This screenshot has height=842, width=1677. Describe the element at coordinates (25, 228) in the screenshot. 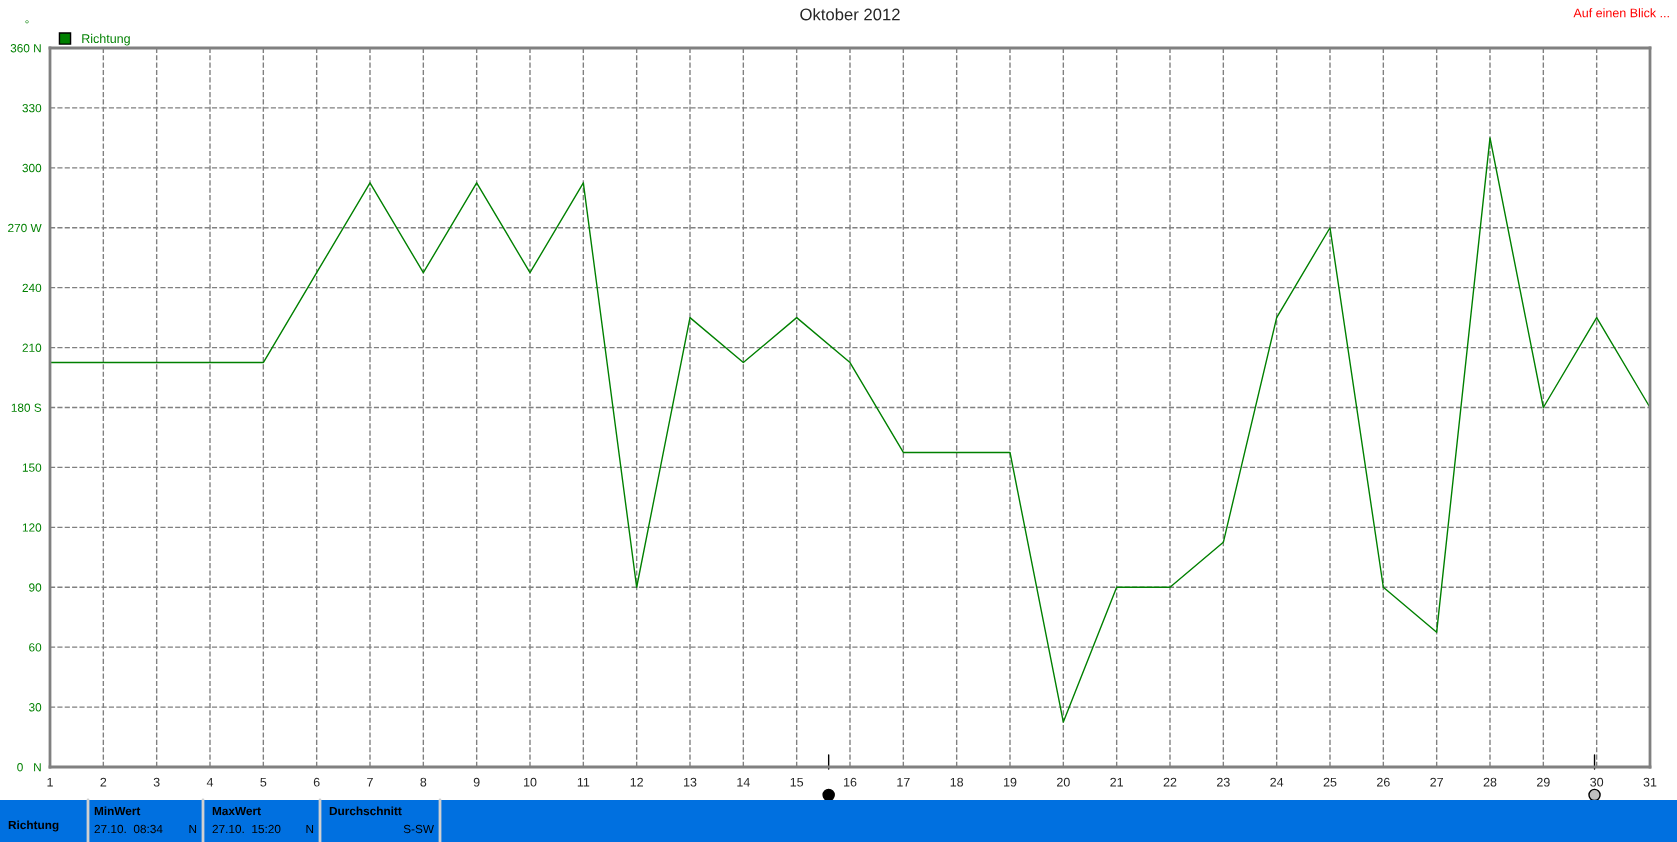

I see `y-tick-label: 270 W` at that location.